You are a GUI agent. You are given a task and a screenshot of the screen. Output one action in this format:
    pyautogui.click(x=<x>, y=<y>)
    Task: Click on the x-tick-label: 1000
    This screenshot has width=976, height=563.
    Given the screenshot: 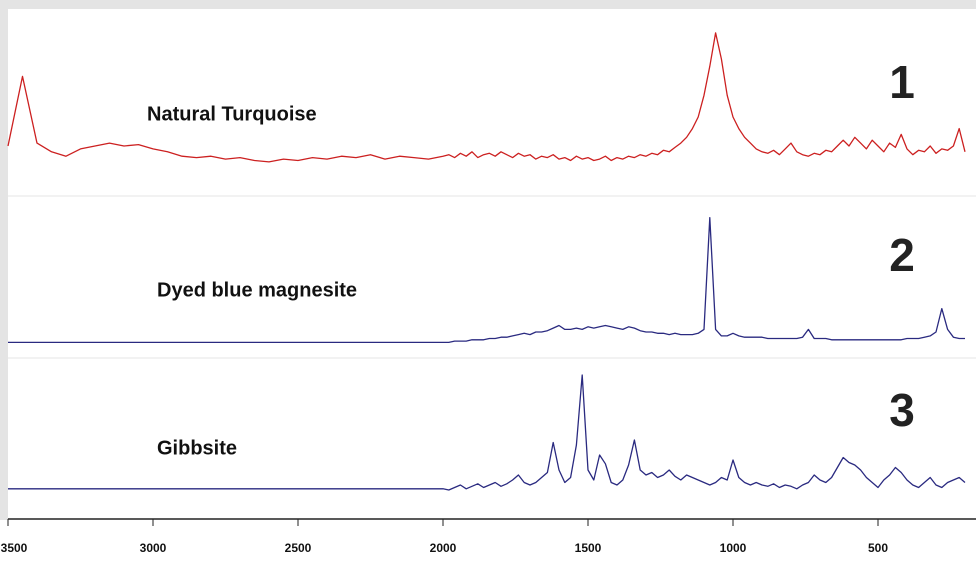 What is the action you would take?
    pyautogui.click(x=733, y=548)
    